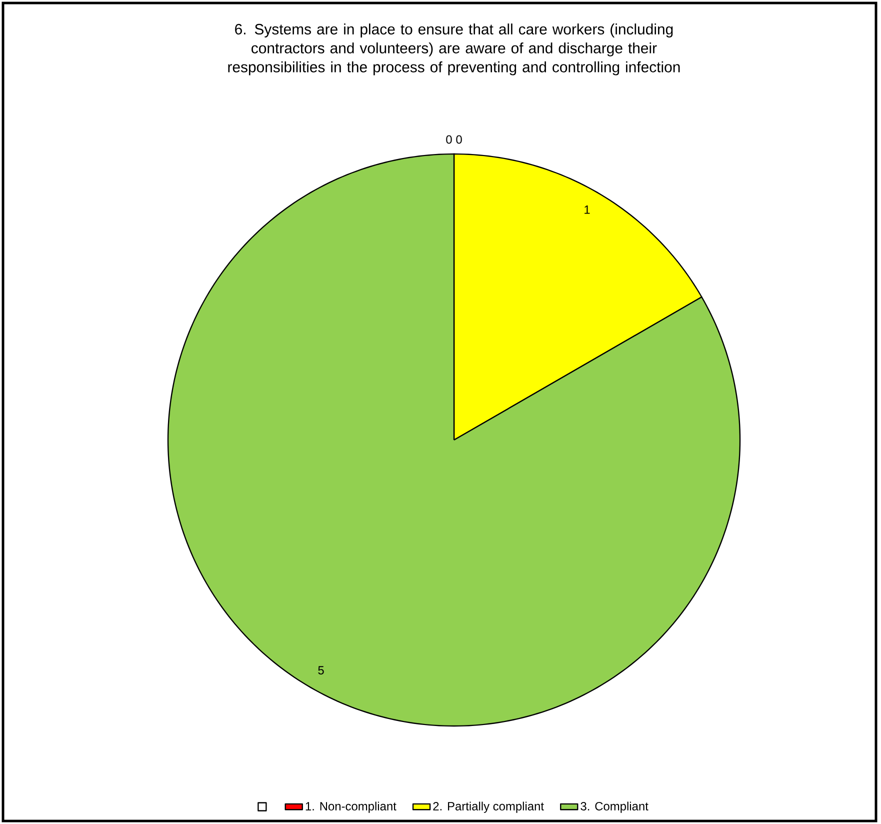 The width and height of the screenshot is (881, 824). I want to click on legend-label: 1. Non-compliant, so click(351, 807).